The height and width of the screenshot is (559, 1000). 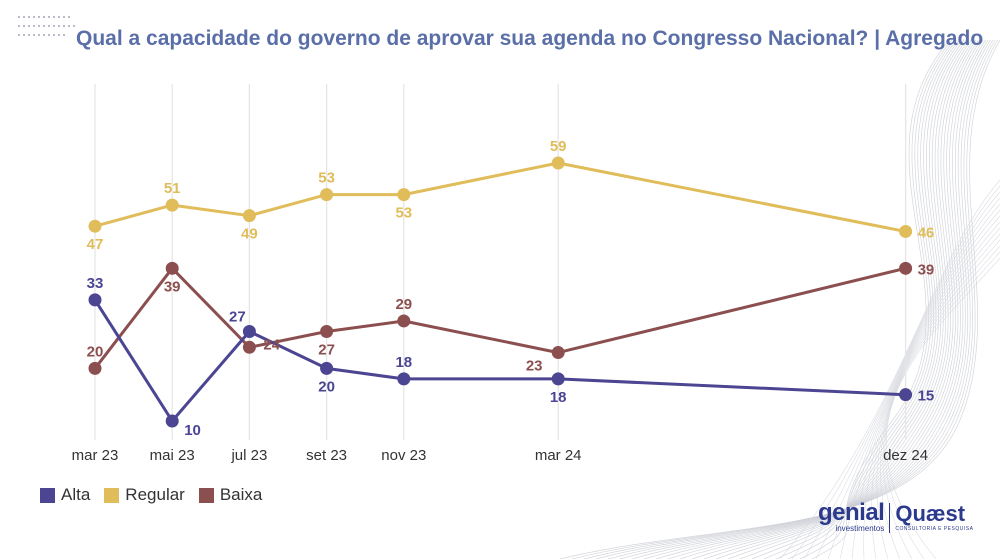 What do you see at coordinates (926, 232) in the screenshot?
I see `data-label-regular: 46` at bounding box center [926, 232].